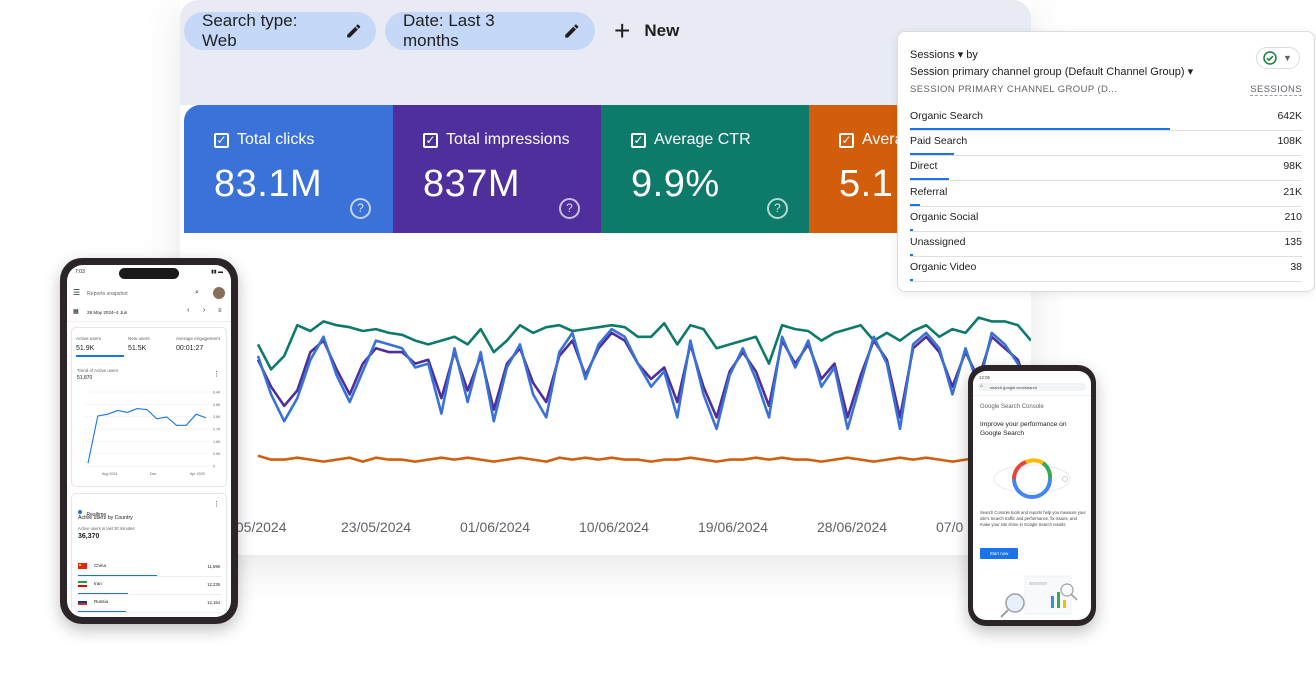 This screenshot has height=689, width=1316. Describe the element at coordinates (946, 116) in the screenshot. I see `channel-name: Organic Search` at that location.